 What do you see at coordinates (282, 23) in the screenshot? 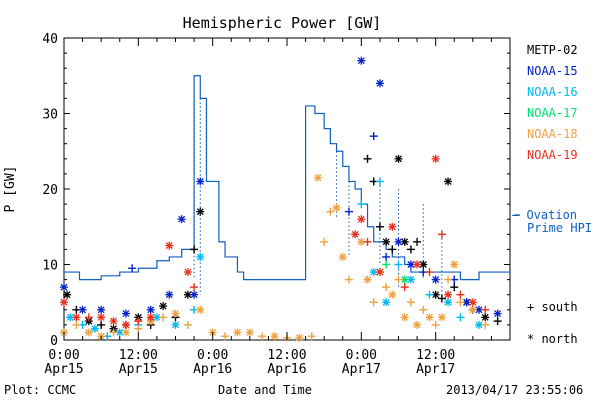
I see `chart-title: Hemispheric Power [GW]` at bounding box center [282, 23].